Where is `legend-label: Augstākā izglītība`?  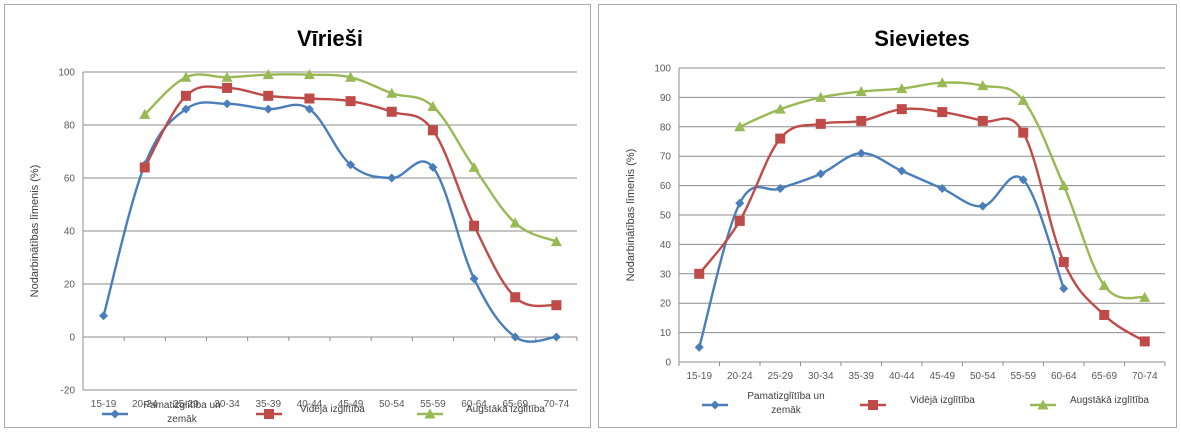
legend-label: Augstākā izglītība is located at coordinates (1109, 400).